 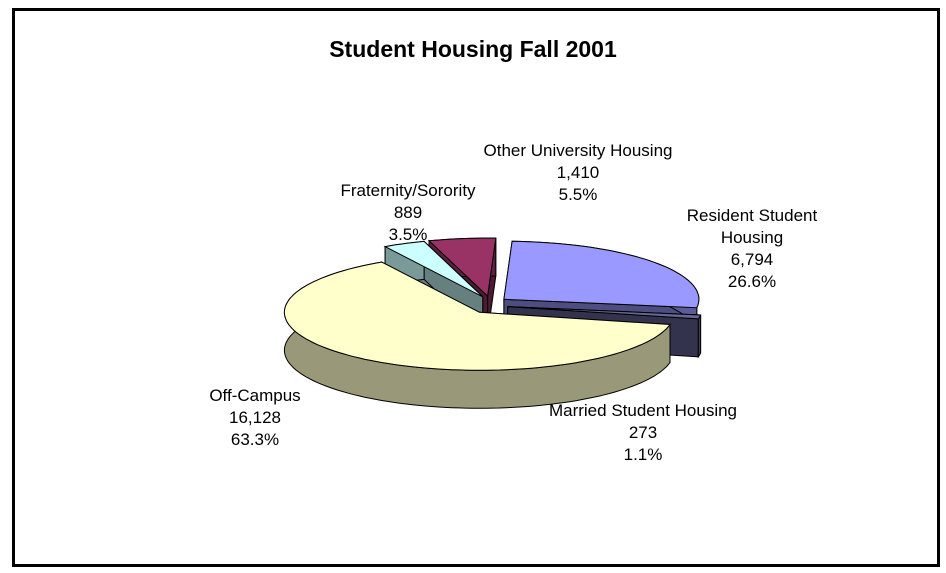 What do you see at coordinates (643, 454) in the screenshot?
I see `slice-value: 1.1%` at bounding box center [643, 454].